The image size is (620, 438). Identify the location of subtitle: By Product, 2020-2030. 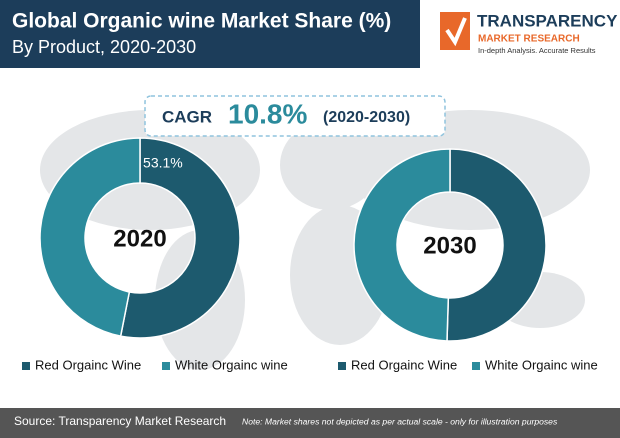
(104, 47).